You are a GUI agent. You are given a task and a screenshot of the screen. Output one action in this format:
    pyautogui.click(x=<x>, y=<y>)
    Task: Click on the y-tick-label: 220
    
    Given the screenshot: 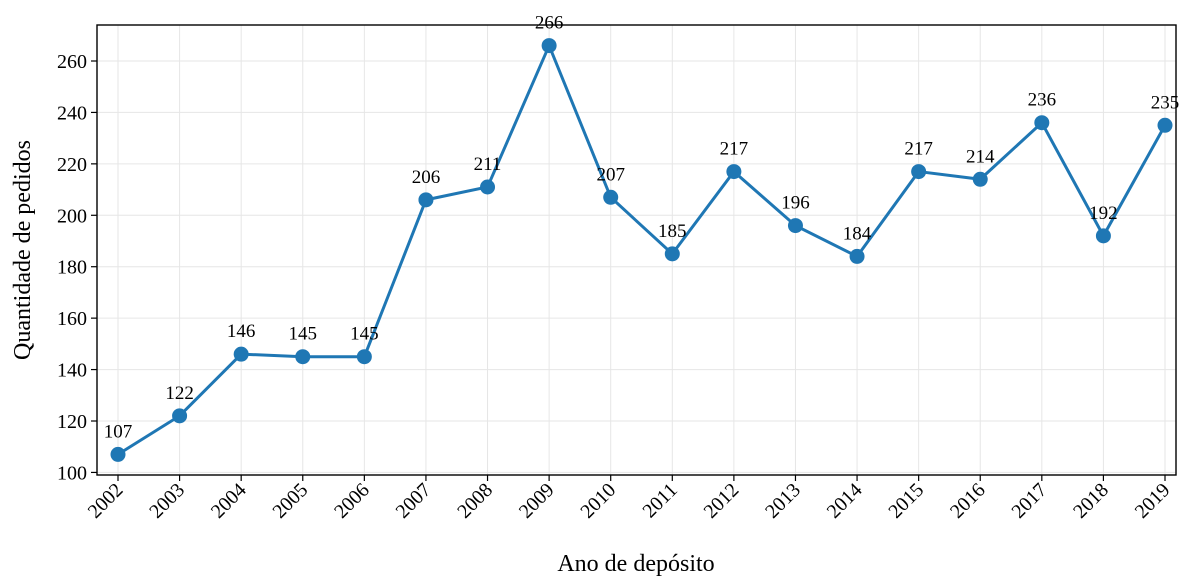 What is the action you would take?
    pyautogui.click(x=72, y=165)
    